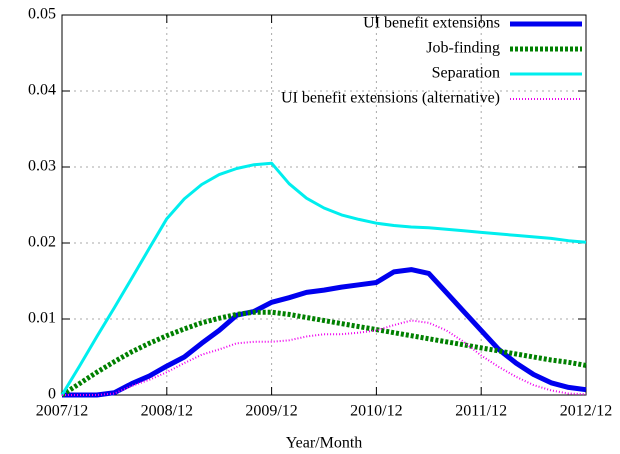  I want to click on x-tick-label: 2011/12, so click(481, 411).